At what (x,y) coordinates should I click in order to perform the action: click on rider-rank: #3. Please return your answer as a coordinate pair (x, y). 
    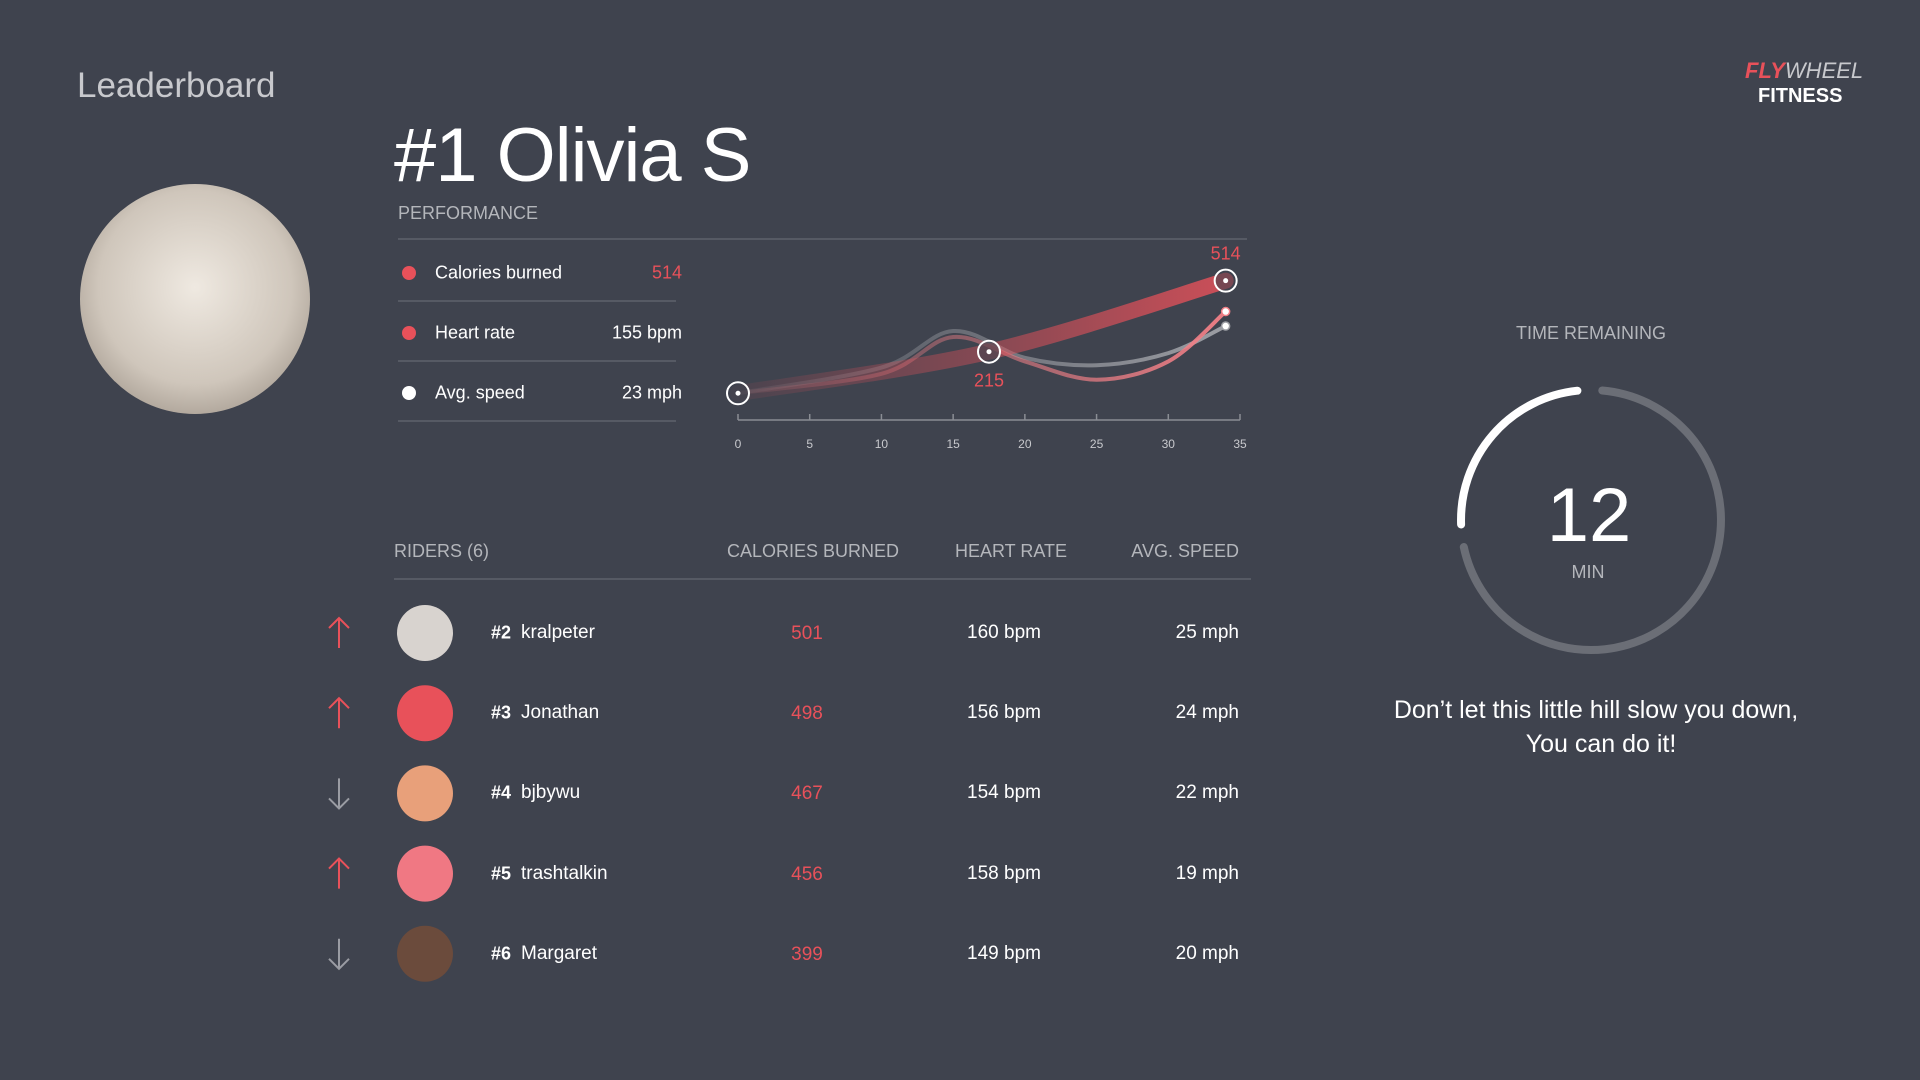
    Looking at the image, I should click on (501, 712).